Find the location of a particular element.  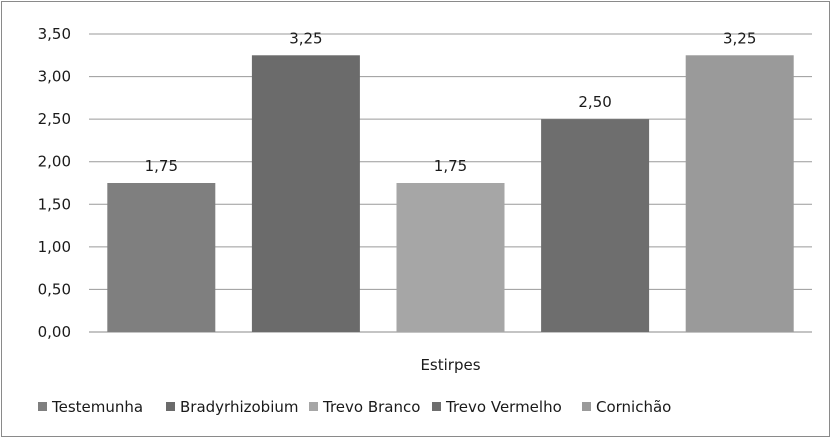

y-tick-label: 1,00 is located at coordinates (54, 247).